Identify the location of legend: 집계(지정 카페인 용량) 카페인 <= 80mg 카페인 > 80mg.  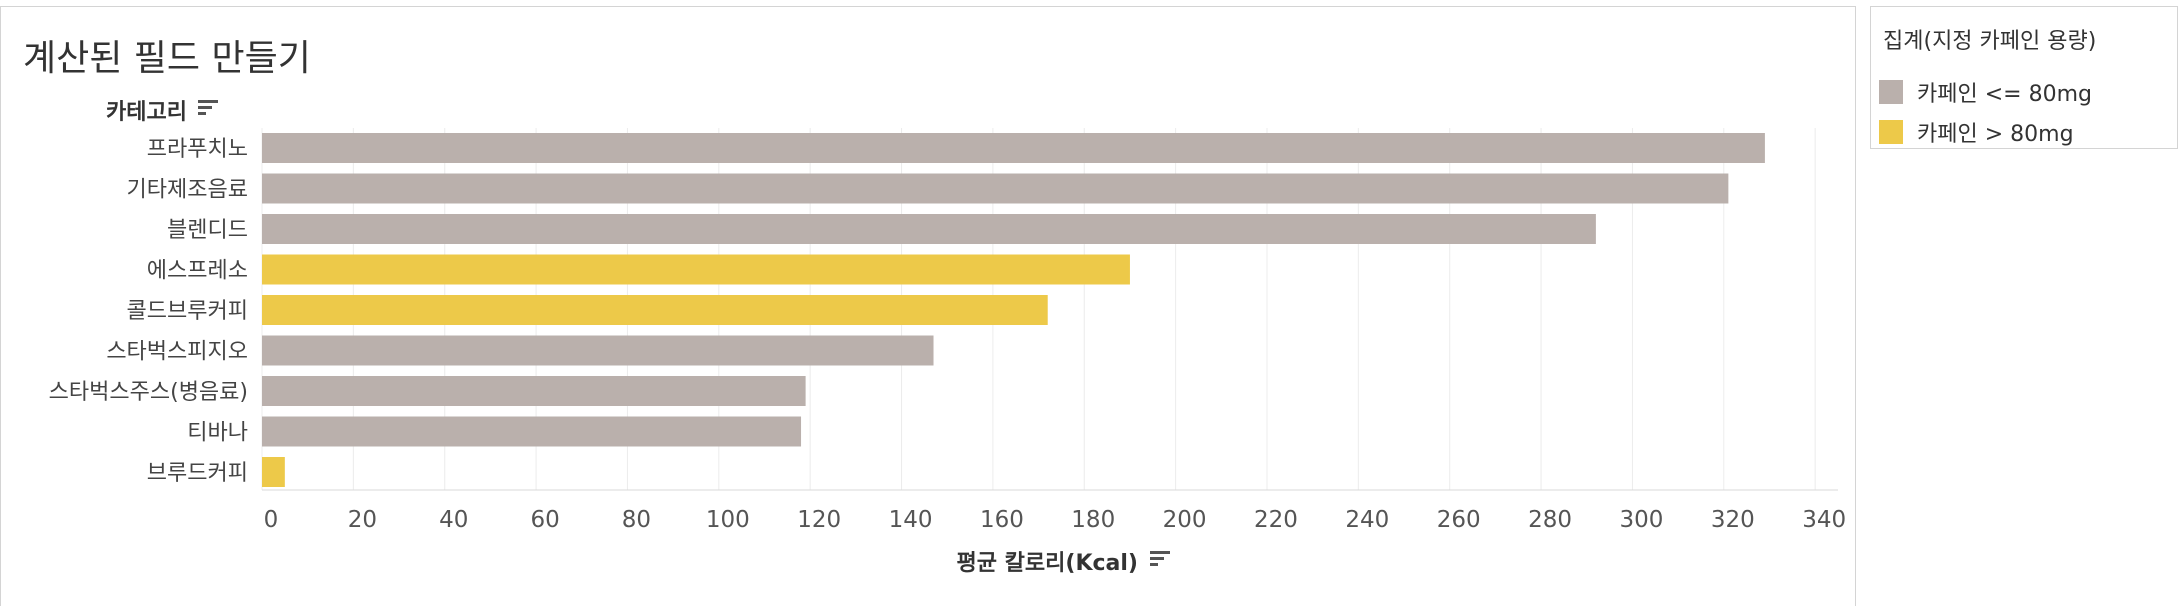
(2024, 77).